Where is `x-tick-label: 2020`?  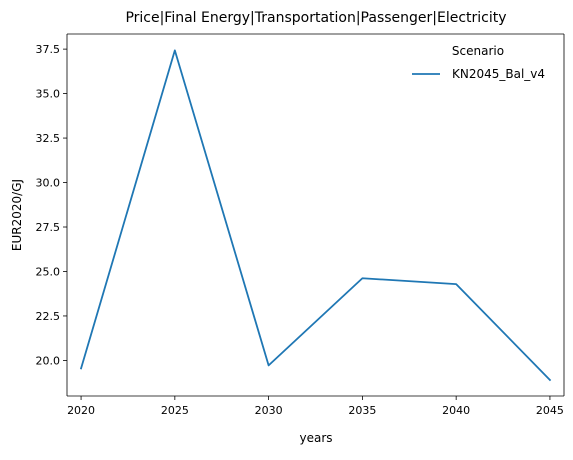 x-tick-label: 2020 is located at coordinates (81, 410).